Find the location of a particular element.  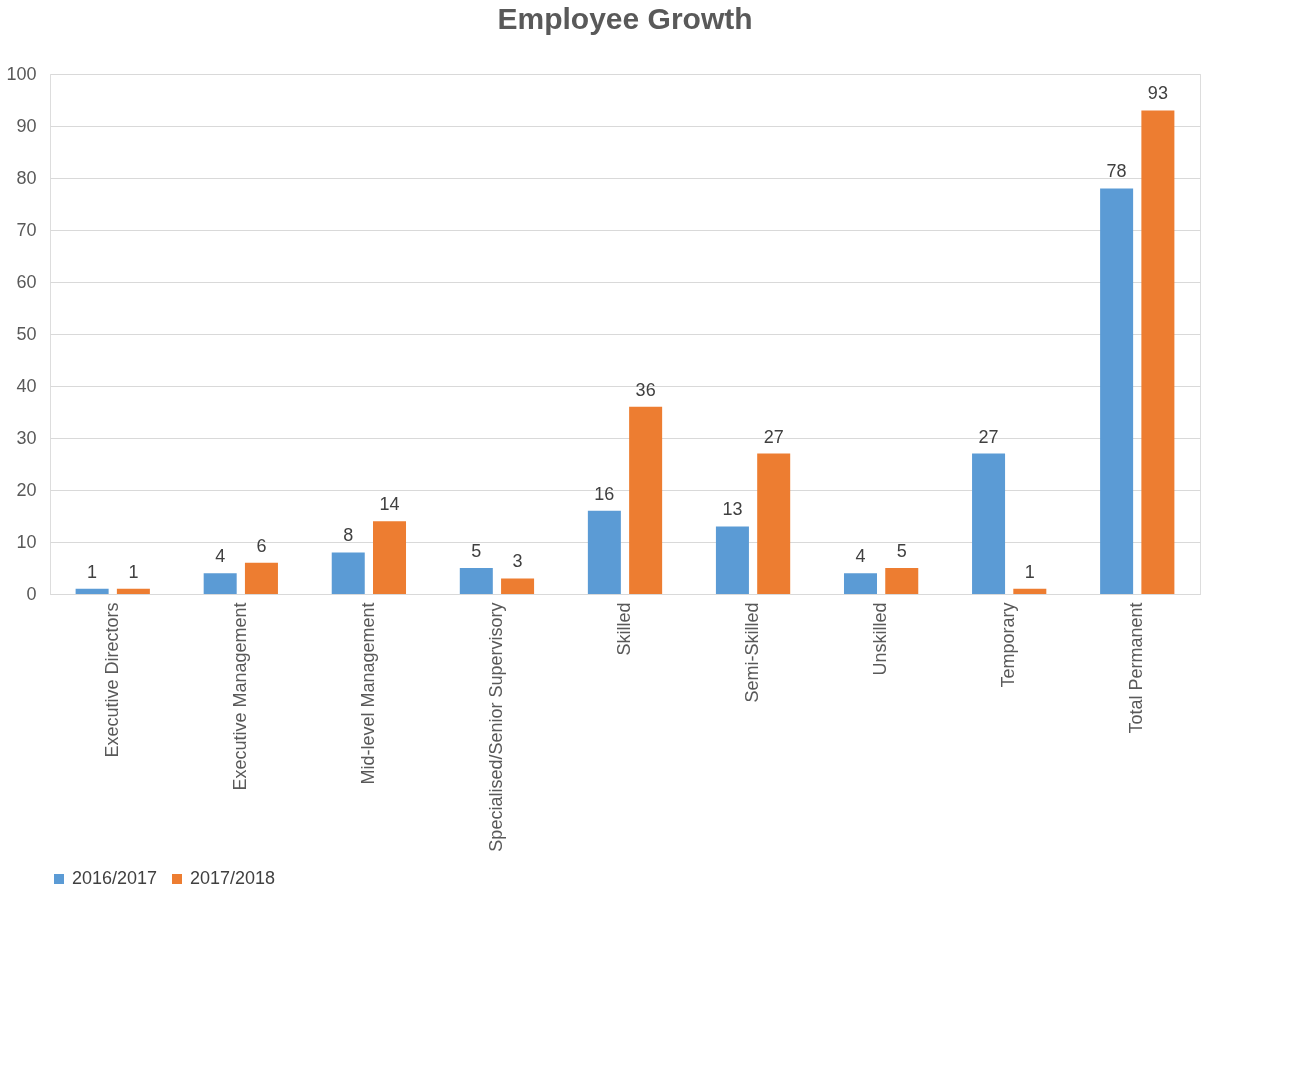

x-tick-label: Executive Management is located at coordinates (239, 696).